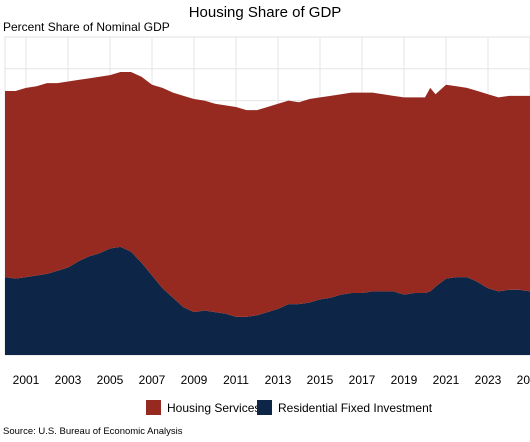  Describe the element at coordinates (362, 380) in the screenshot. I see `x-tick-label: 2017` at that location.